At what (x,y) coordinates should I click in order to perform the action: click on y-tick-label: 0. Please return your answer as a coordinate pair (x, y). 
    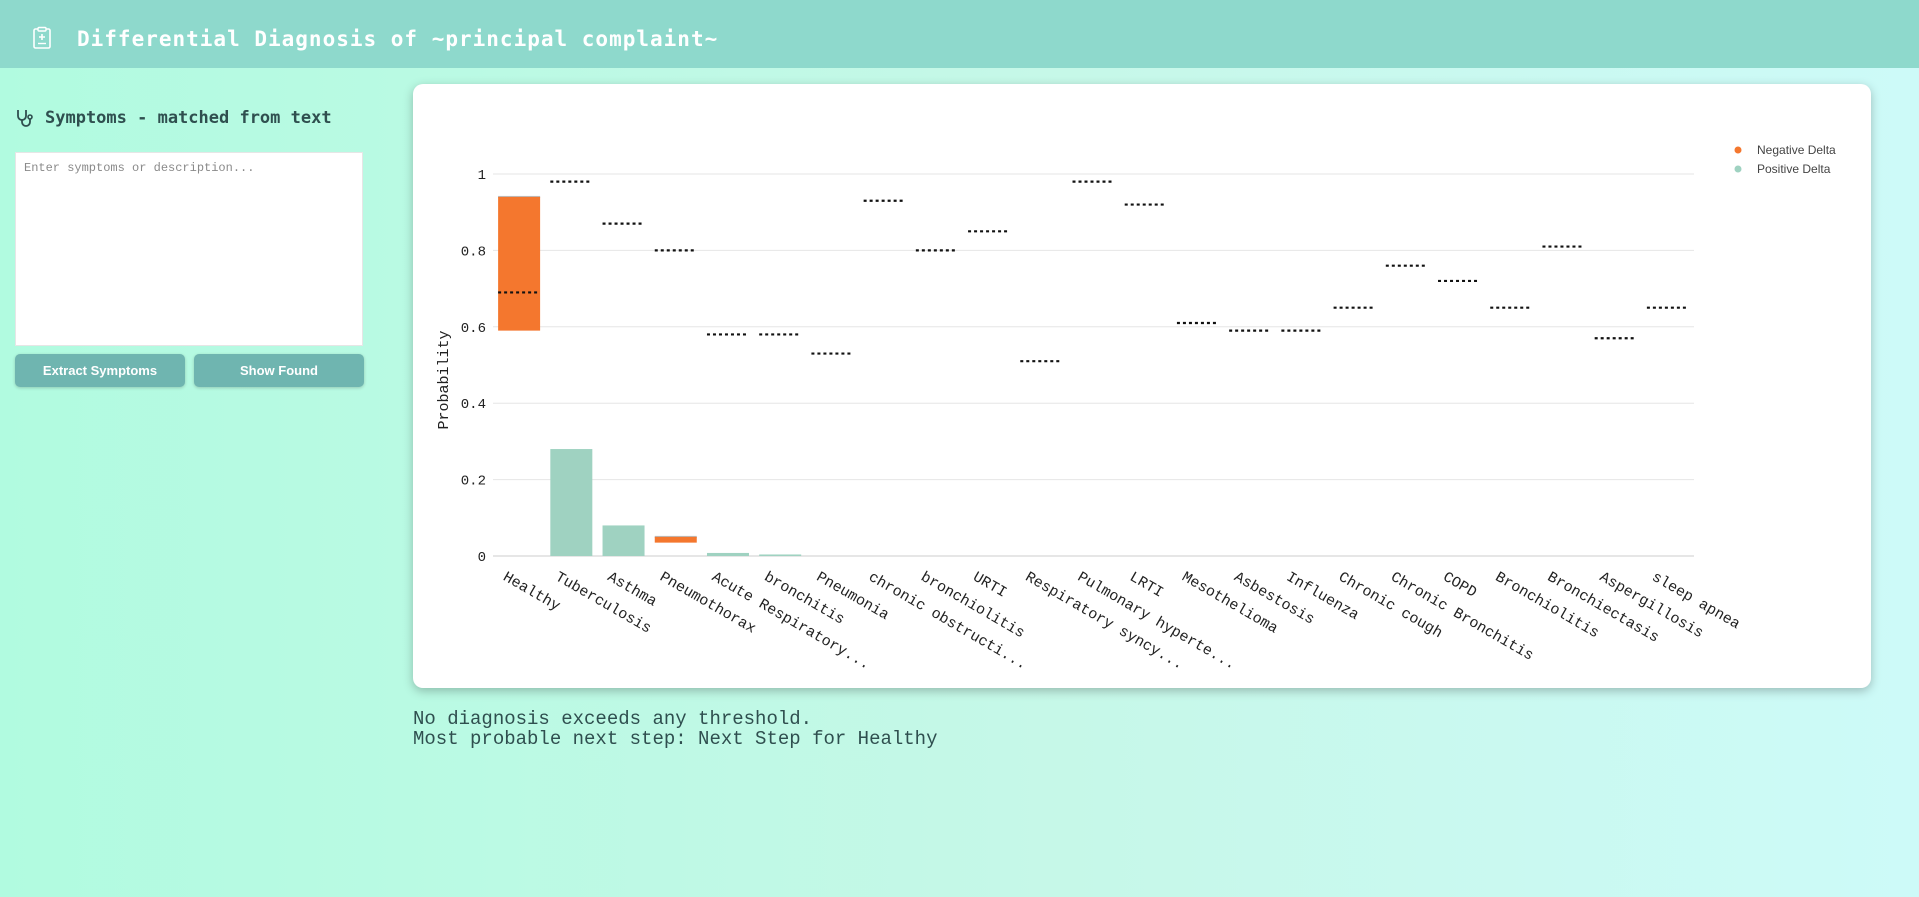
    Looking at the image, I should click on (482, 558).